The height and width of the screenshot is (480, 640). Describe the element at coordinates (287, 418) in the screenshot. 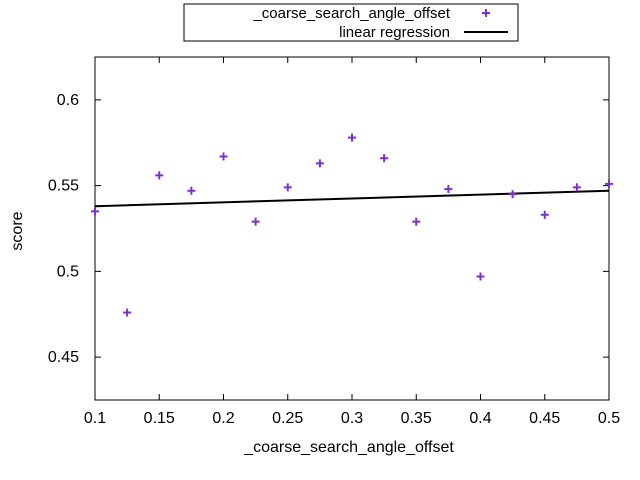

I see `x-tick-label: 0.25` at that location.